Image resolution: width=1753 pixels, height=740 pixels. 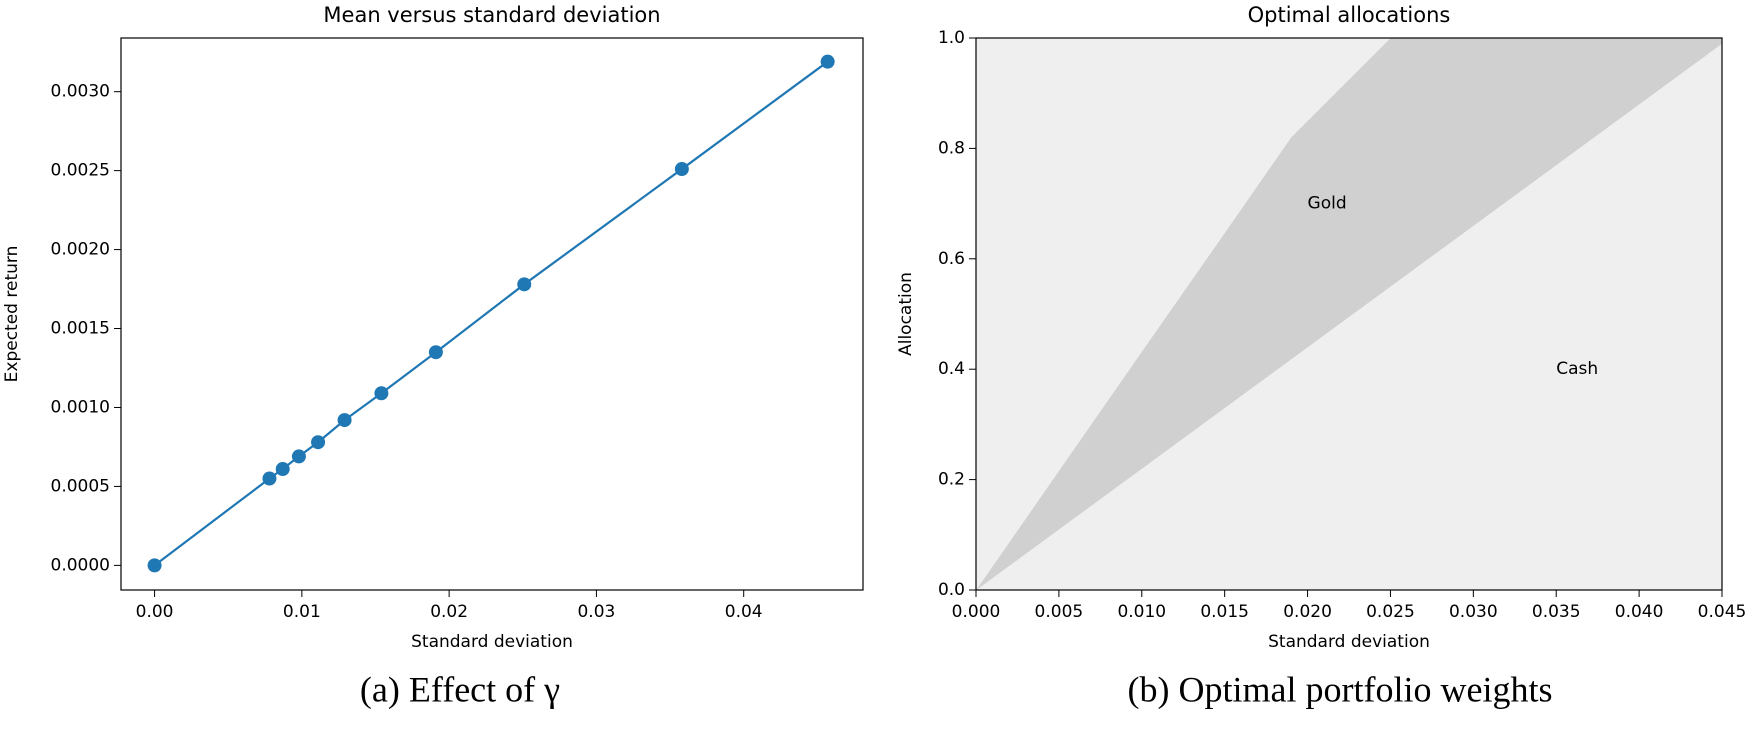 I want to click on y-axis-label: Allocation, so click(x=906, y=314).